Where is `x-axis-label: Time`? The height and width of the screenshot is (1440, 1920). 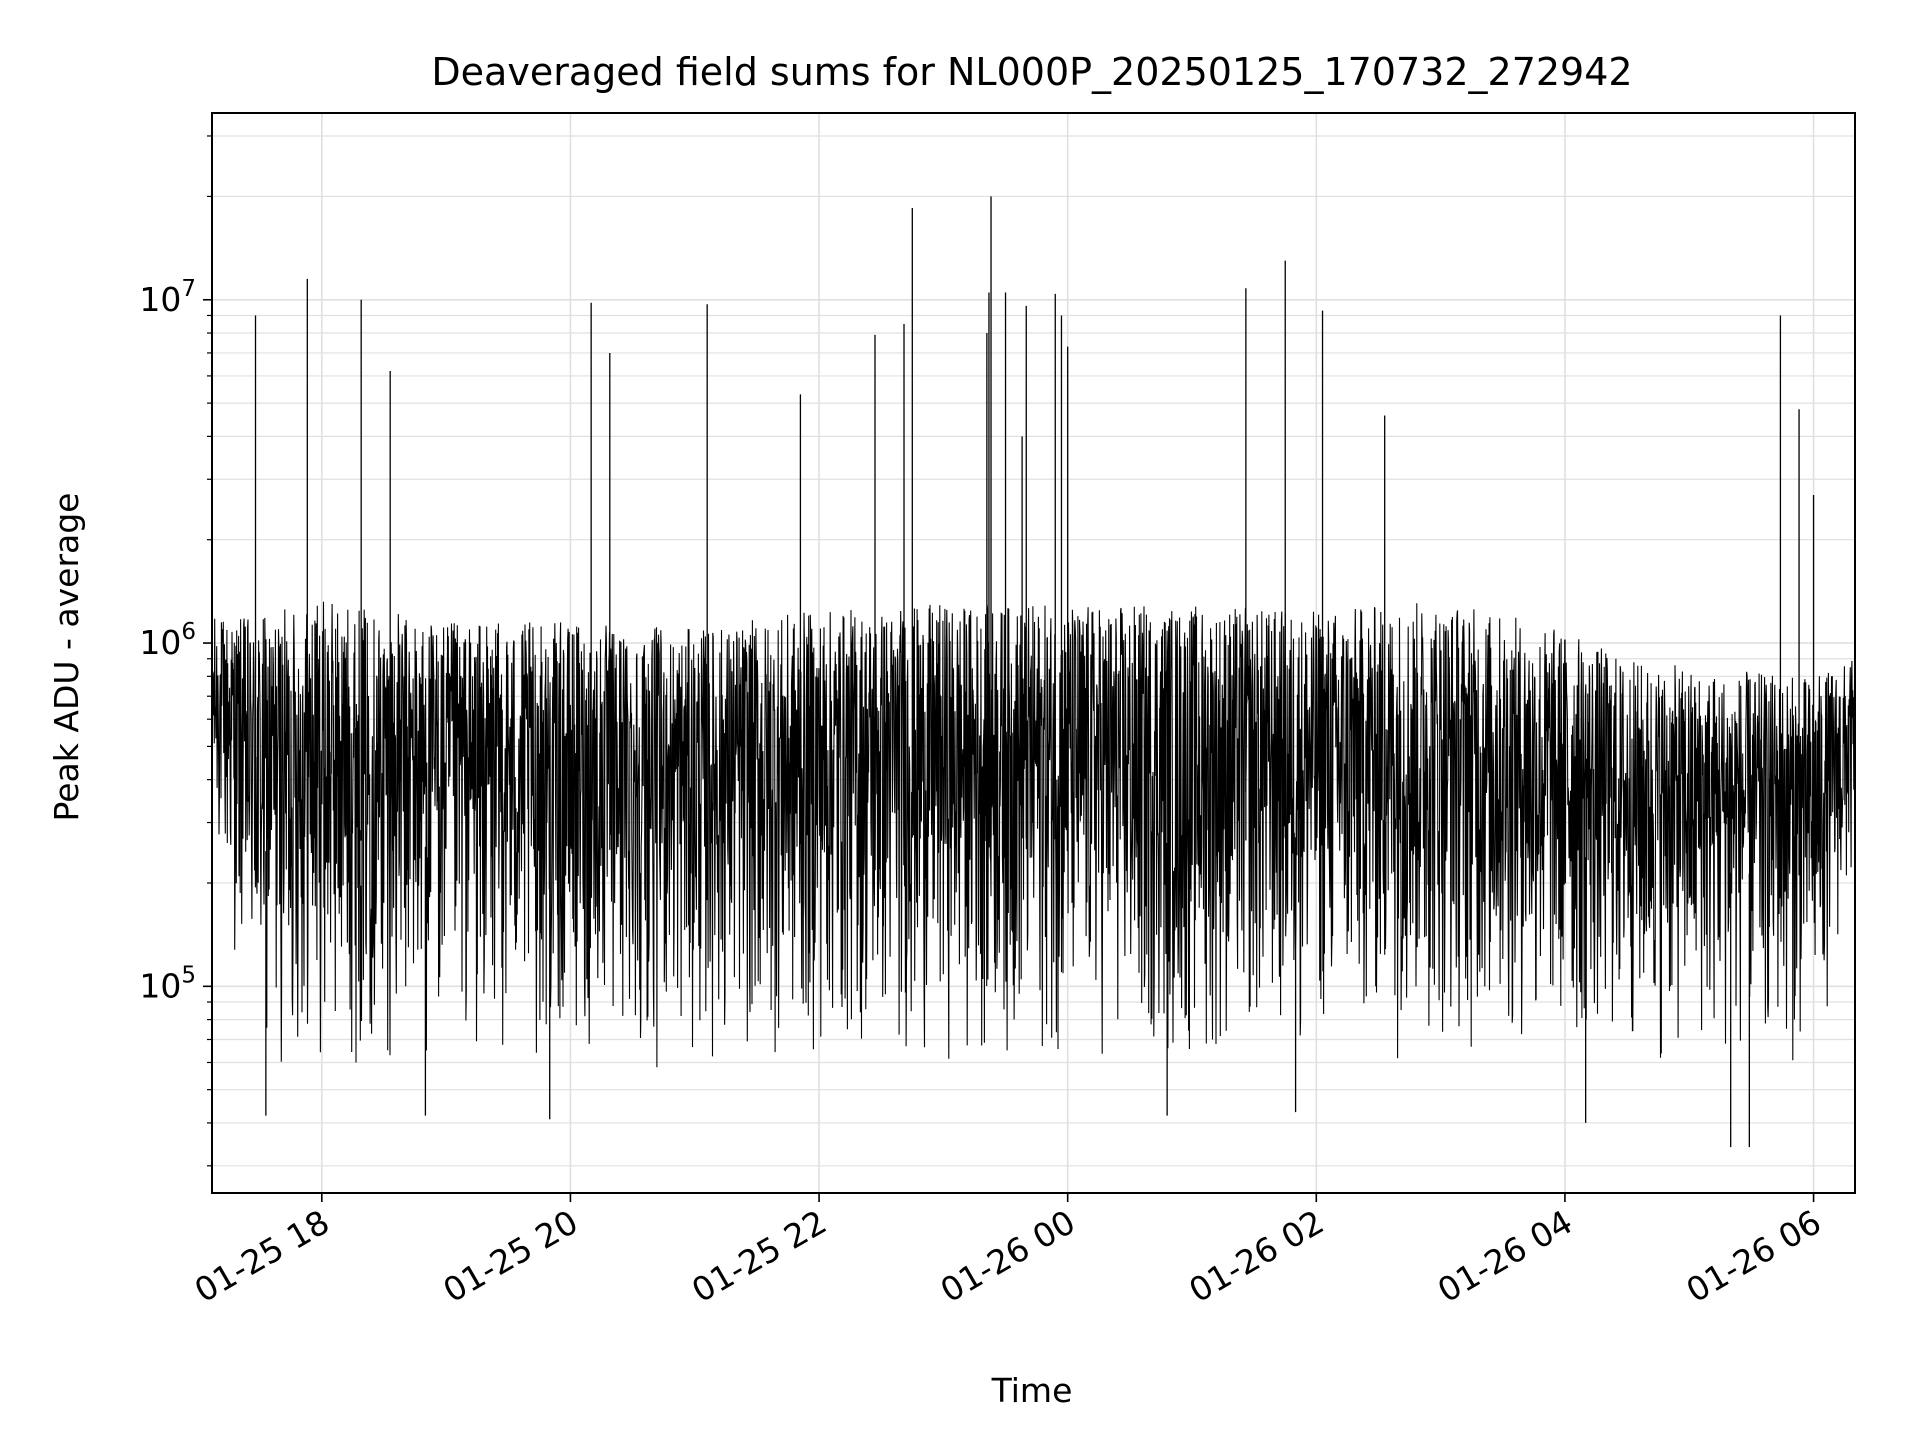 x-axis-label: Time is located at coordinates (1032, 1390).